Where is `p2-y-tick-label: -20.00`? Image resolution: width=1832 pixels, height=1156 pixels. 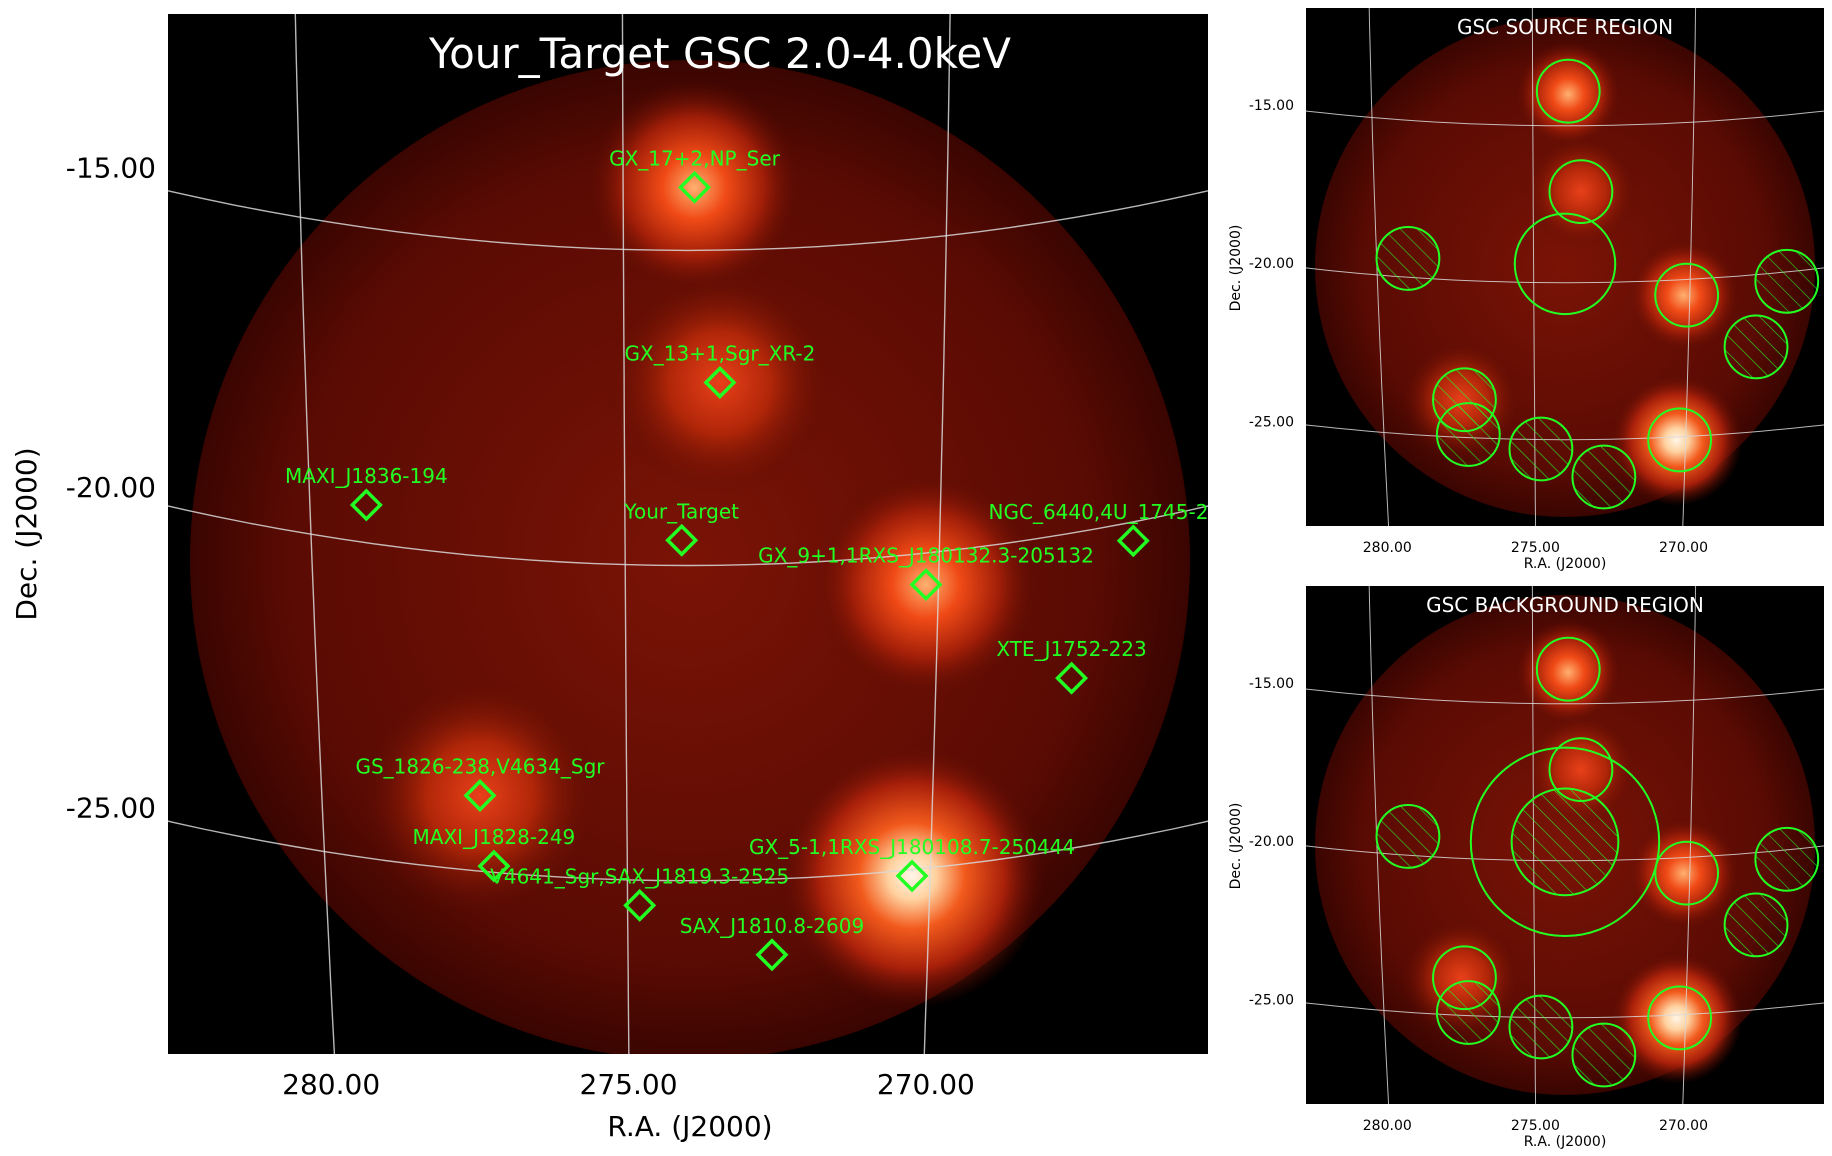
p2-y-tick-label: -20.00 is located at coordinates (1271, 842).